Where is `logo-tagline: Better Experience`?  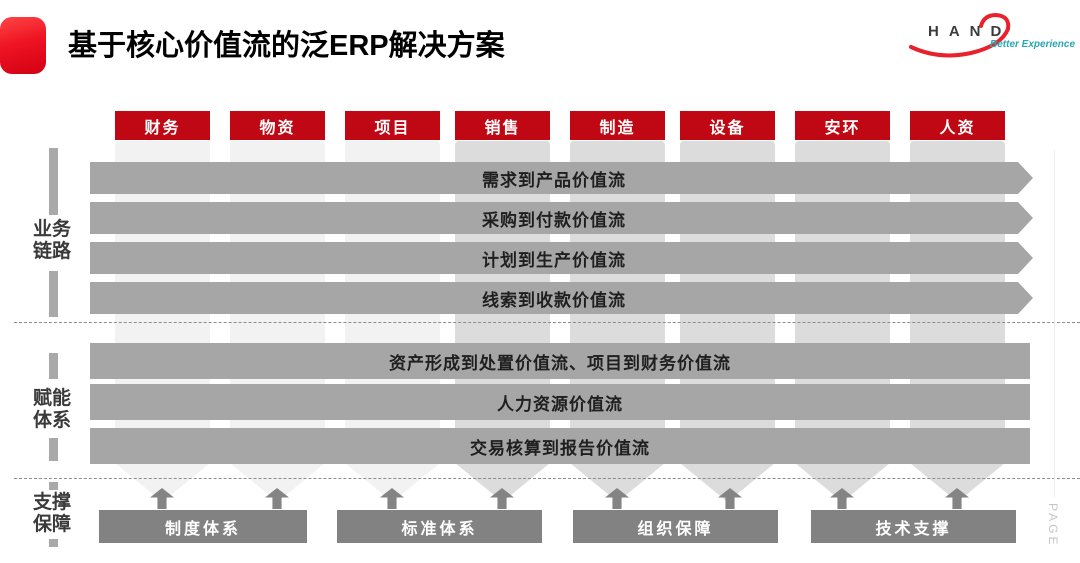
logo-tagline: Better Experience is located at coordinates (1033, 44).